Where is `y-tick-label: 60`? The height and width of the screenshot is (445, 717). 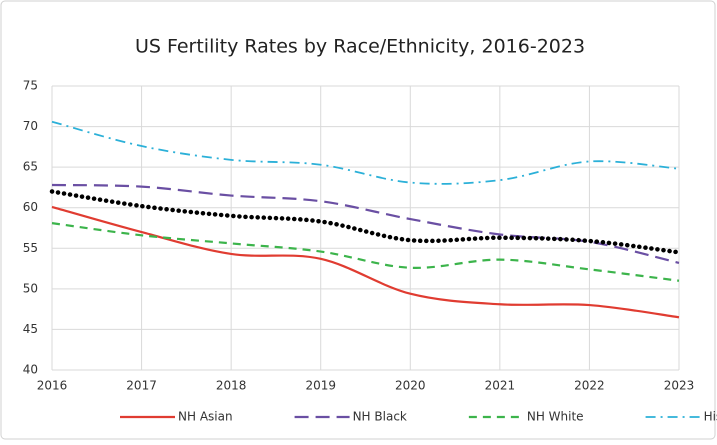 y-tick-label: 60 is located at coordinates (30, 207).